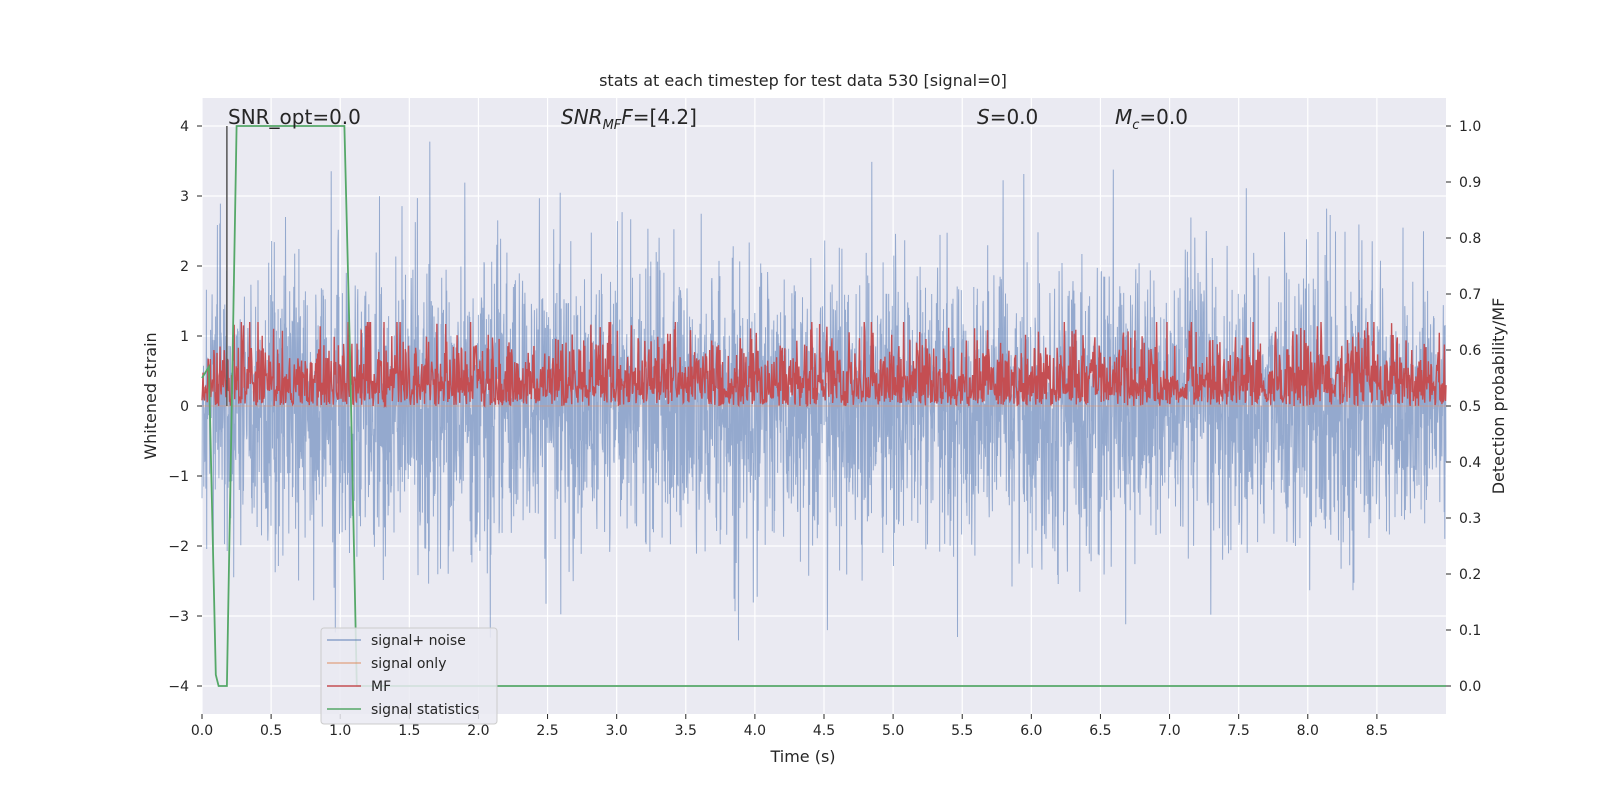  Describe the element at coordinates (629, 119) in the screenshot. I see `snr-mf-annotation: SNRMFF=[4.2]` at that location.